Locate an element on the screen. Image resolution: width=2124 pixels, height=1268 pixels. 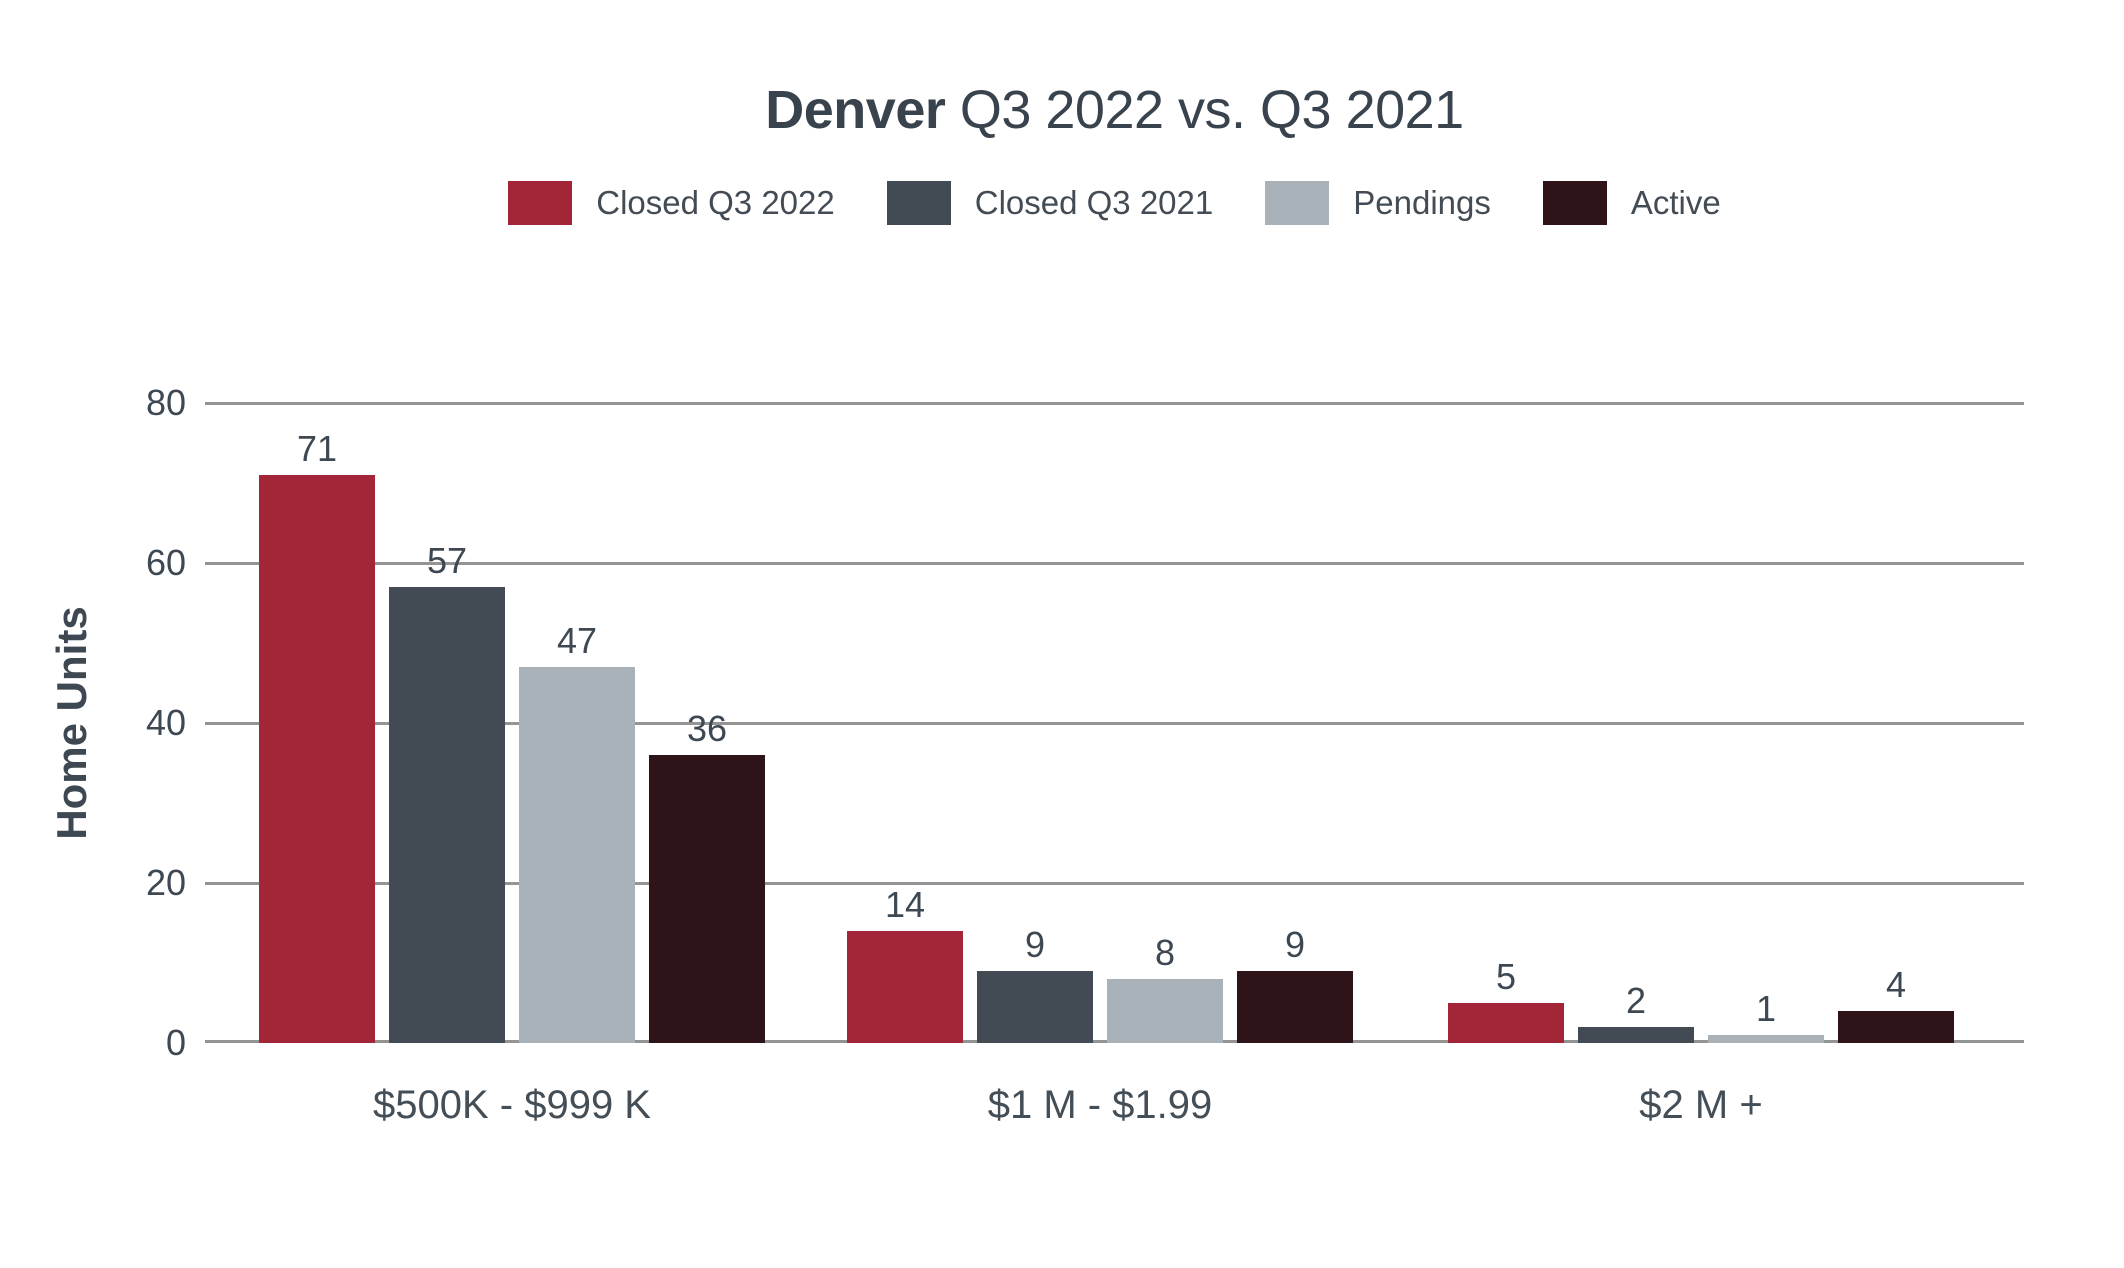
legend-swatch-closed-q3-2022 is located at coordinates (540, 203).